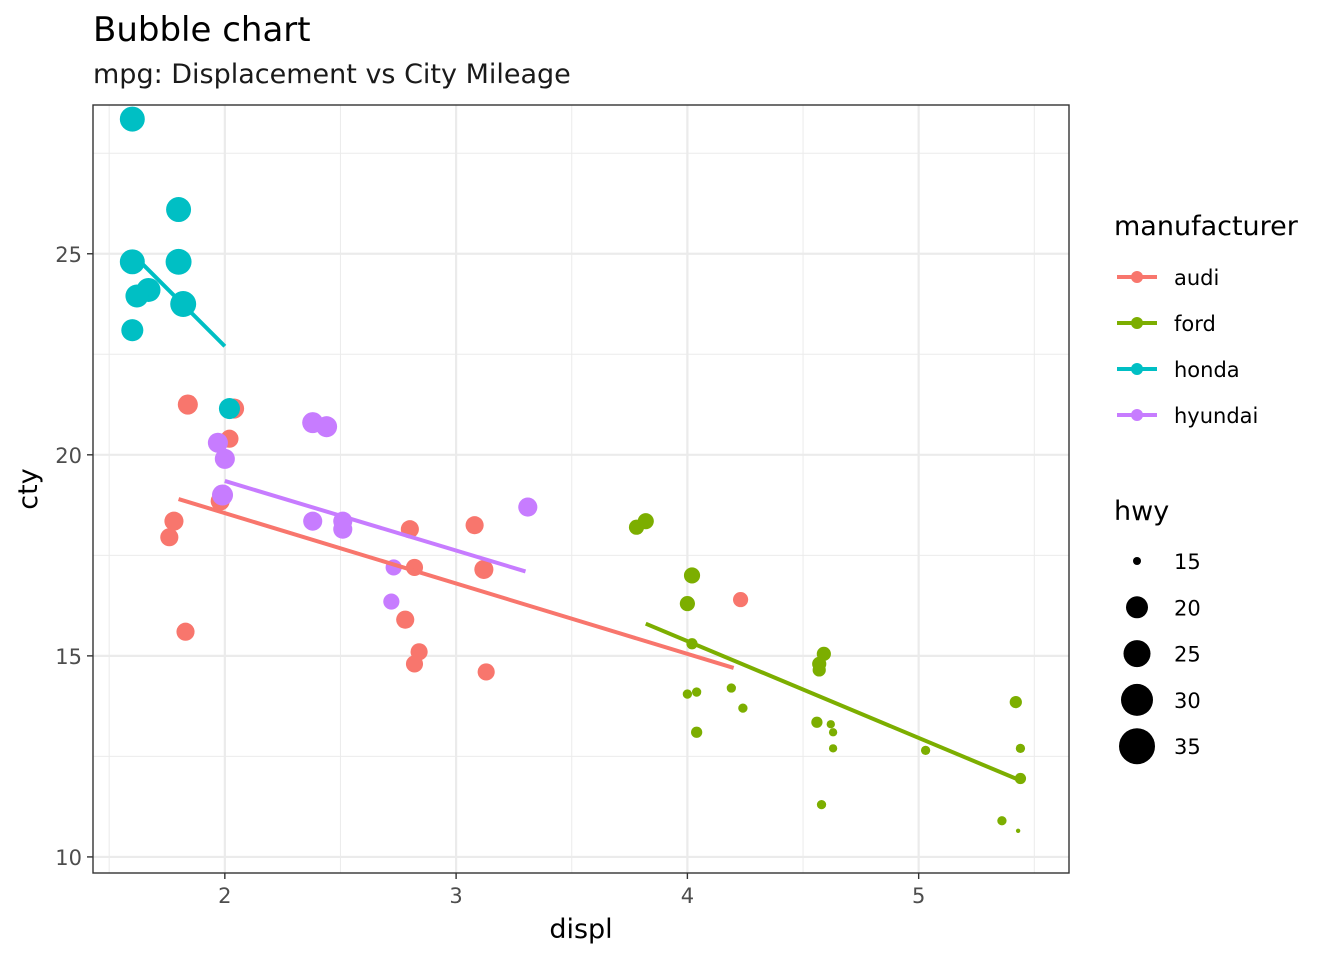 The image size is (1344, 960). I want to click on y-axis-title: cty, so click(28, 488).